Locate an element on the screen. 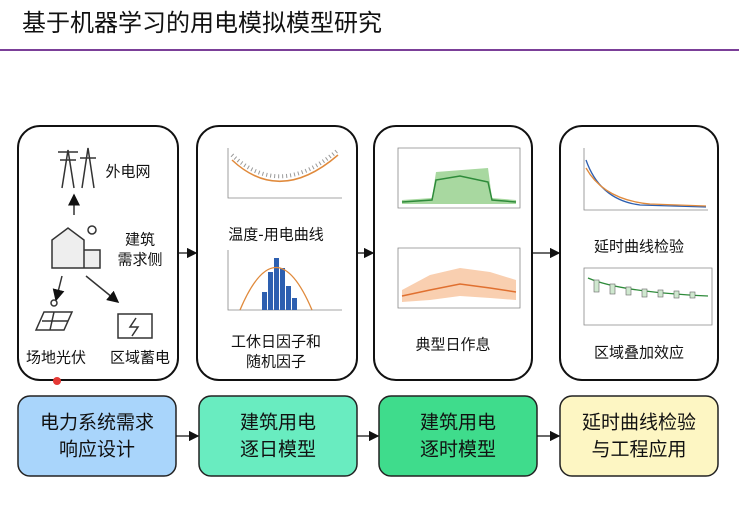  label: 工休日因子和 is located at coordinates (276, 342).